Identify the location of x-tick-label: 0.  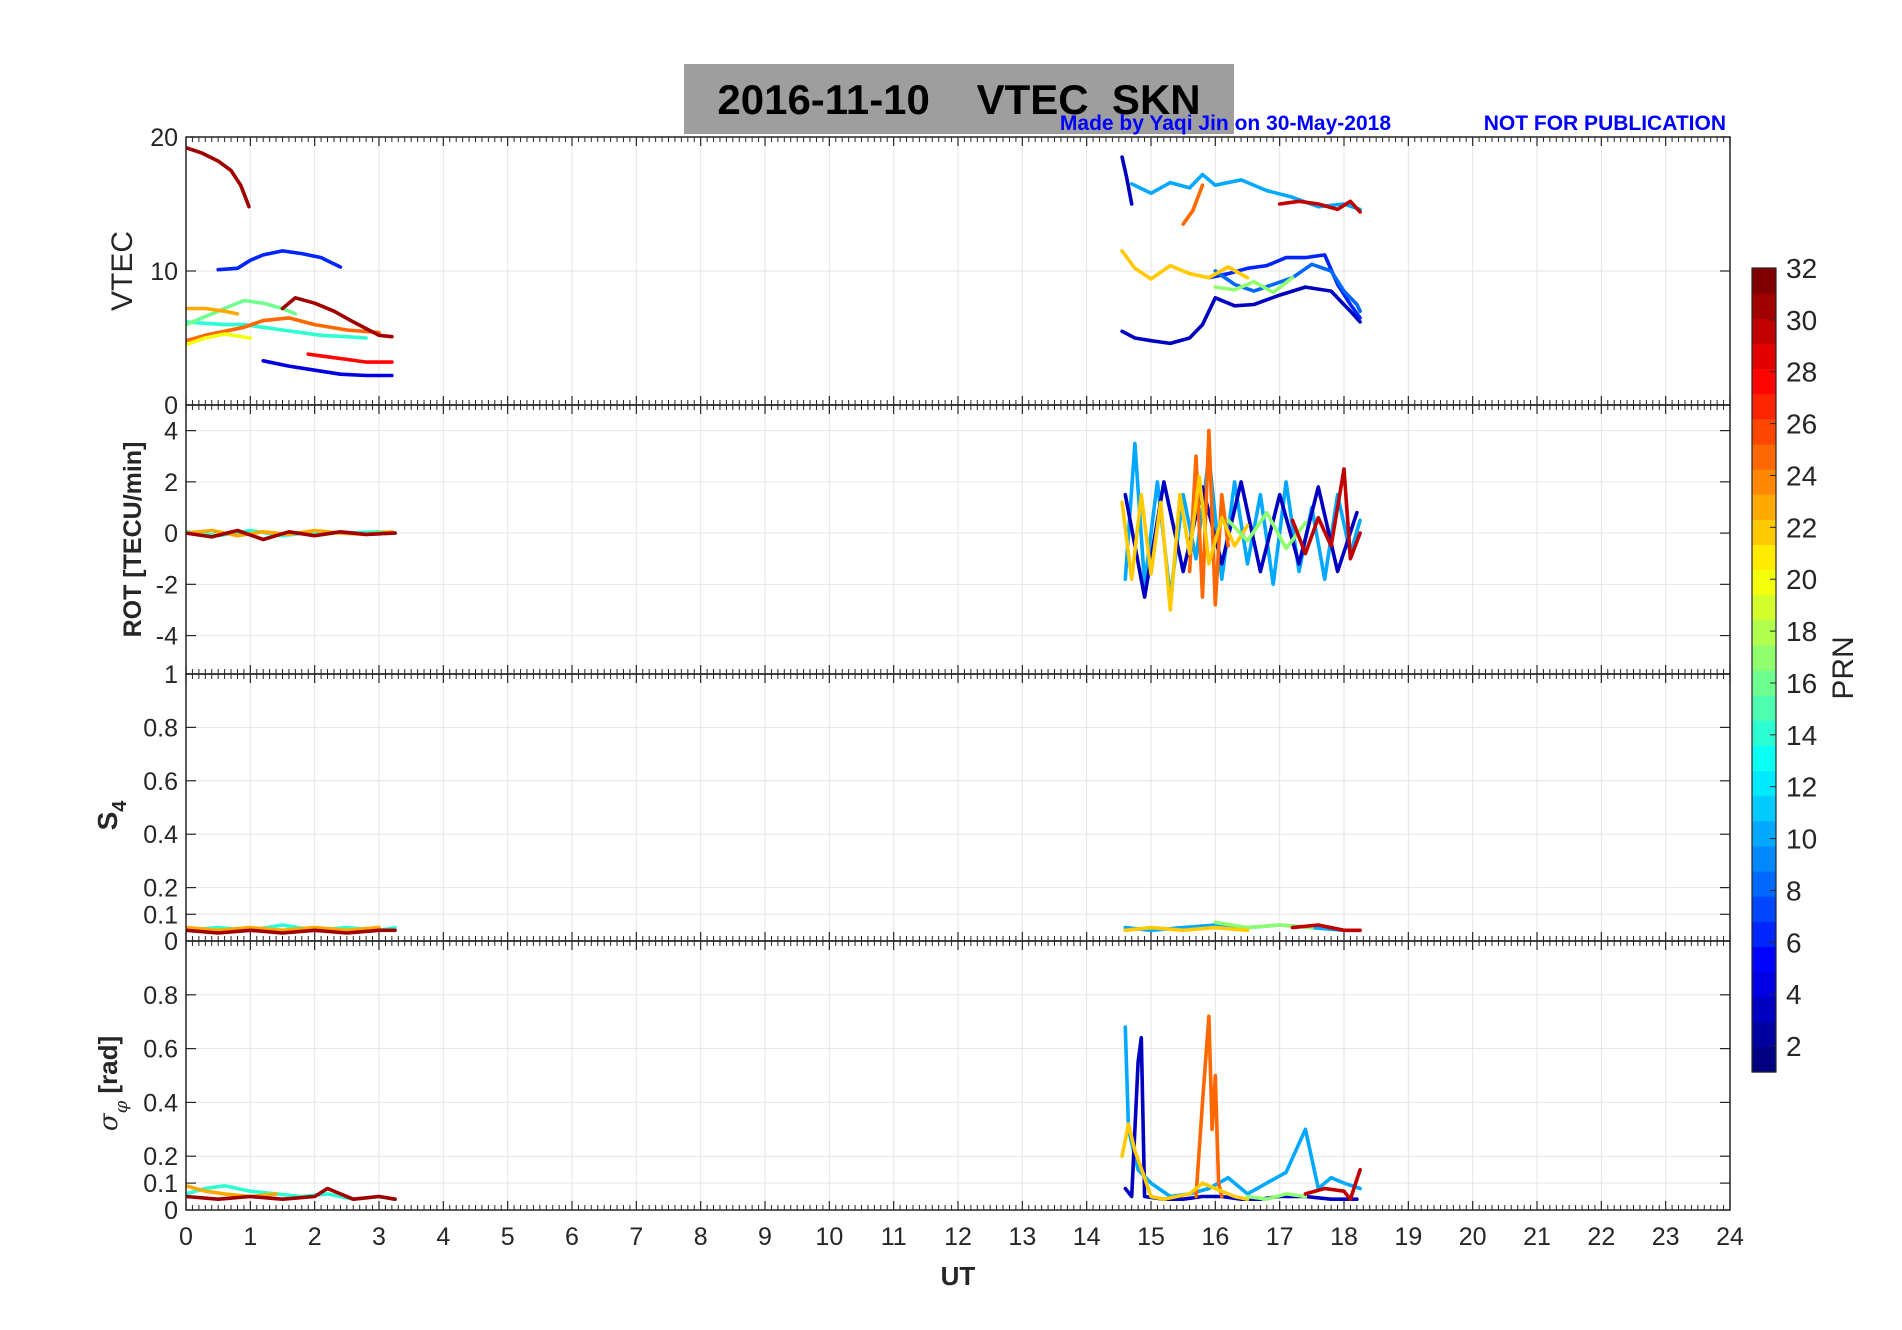
(186, 1237).